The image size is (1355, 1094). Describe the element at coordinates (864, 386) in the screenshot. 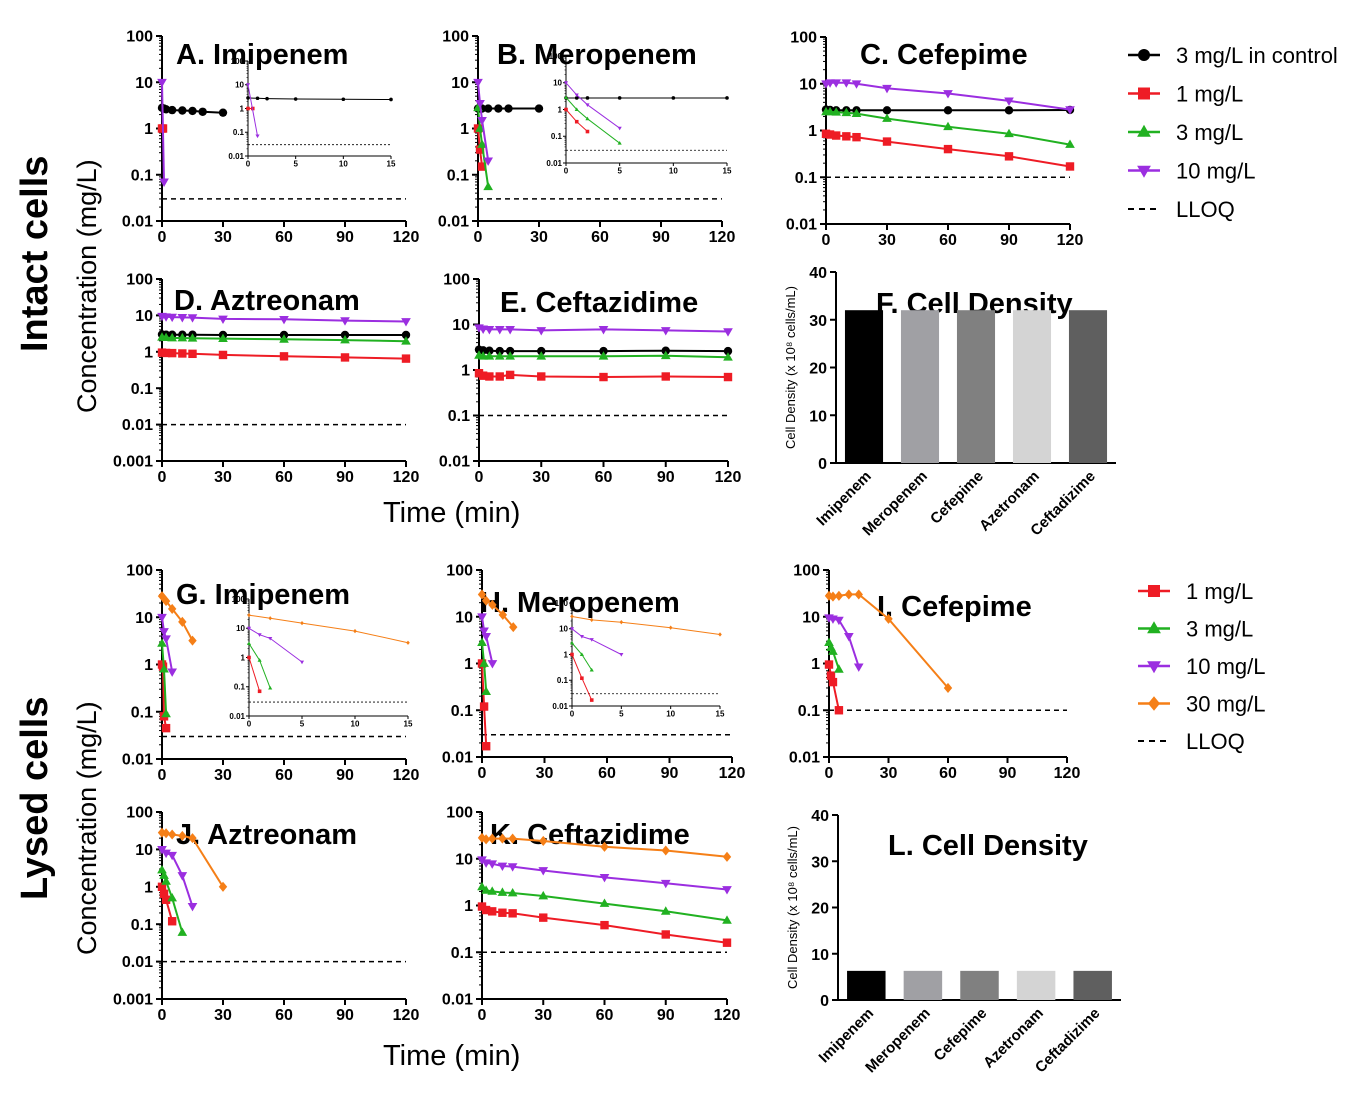

I see `bar-imipenem` at that location.